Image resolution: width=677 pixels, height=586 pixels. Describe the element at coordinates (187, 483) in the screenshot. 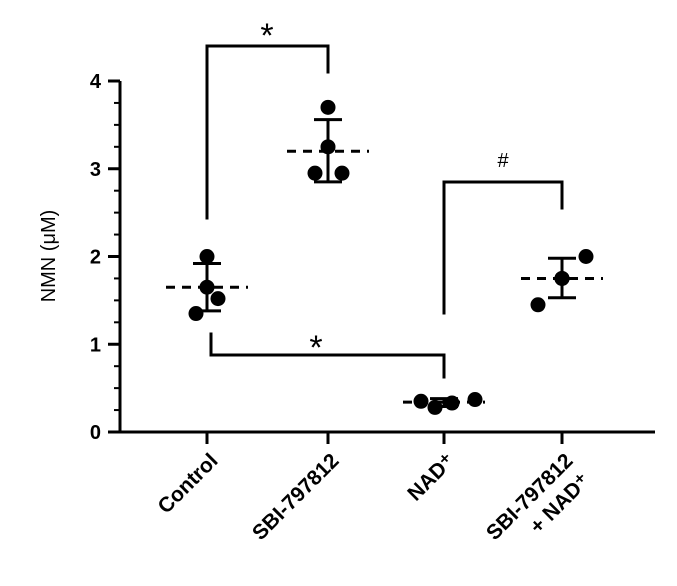

I see `x-tick-label: Control` at that location.